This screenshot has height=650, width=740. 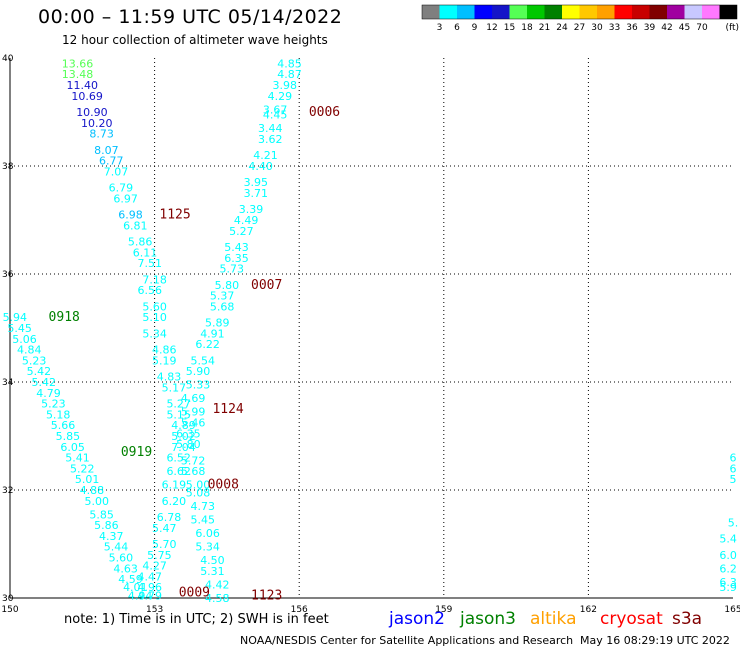 I want to click on x-tick-label: 159, so click(x=443, y=610).